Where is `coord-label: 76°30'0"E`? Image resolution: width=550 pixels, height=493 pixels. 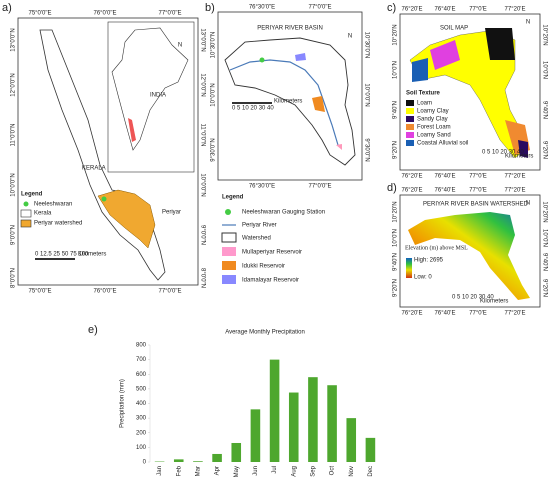 coord-label: 76°30'0"E is located at coordinates (262, 187).